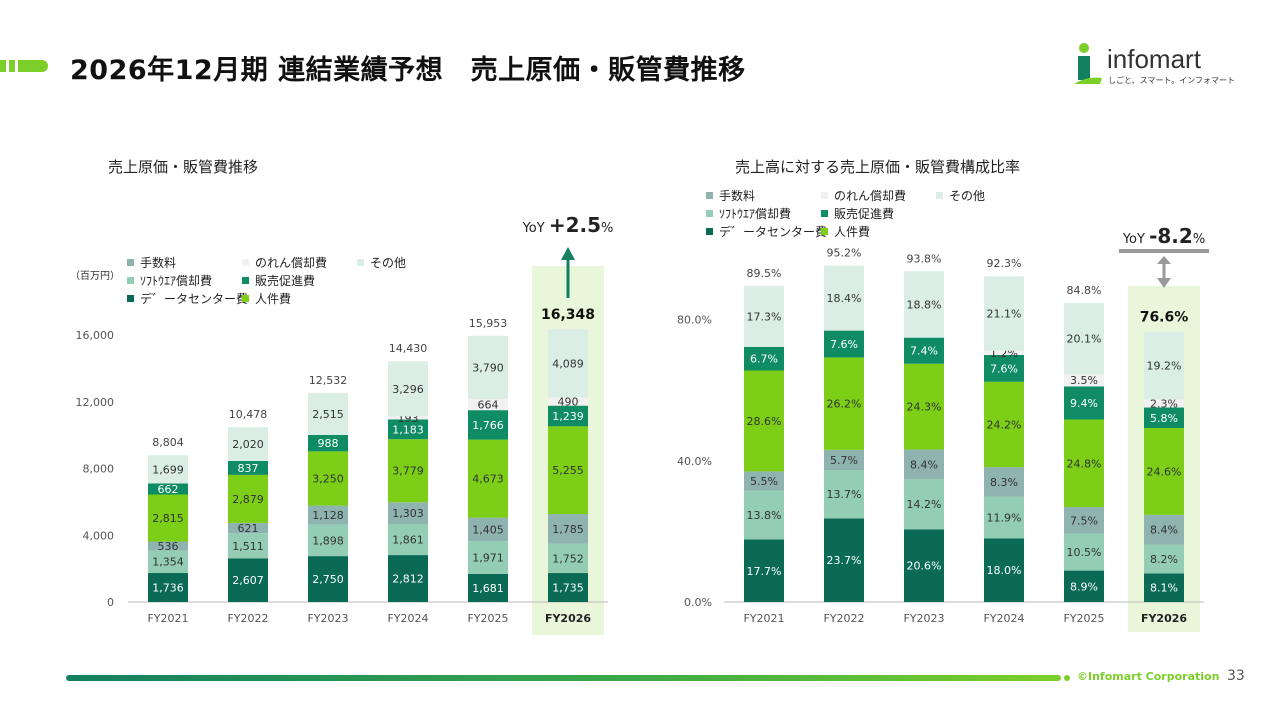 Image resolution: width=1280 pixels, height=720 pixels. What do you see at coordinates (248, 444) in the screenshot?
I see `data-label: 2,020` at bounding box center [248, 444].